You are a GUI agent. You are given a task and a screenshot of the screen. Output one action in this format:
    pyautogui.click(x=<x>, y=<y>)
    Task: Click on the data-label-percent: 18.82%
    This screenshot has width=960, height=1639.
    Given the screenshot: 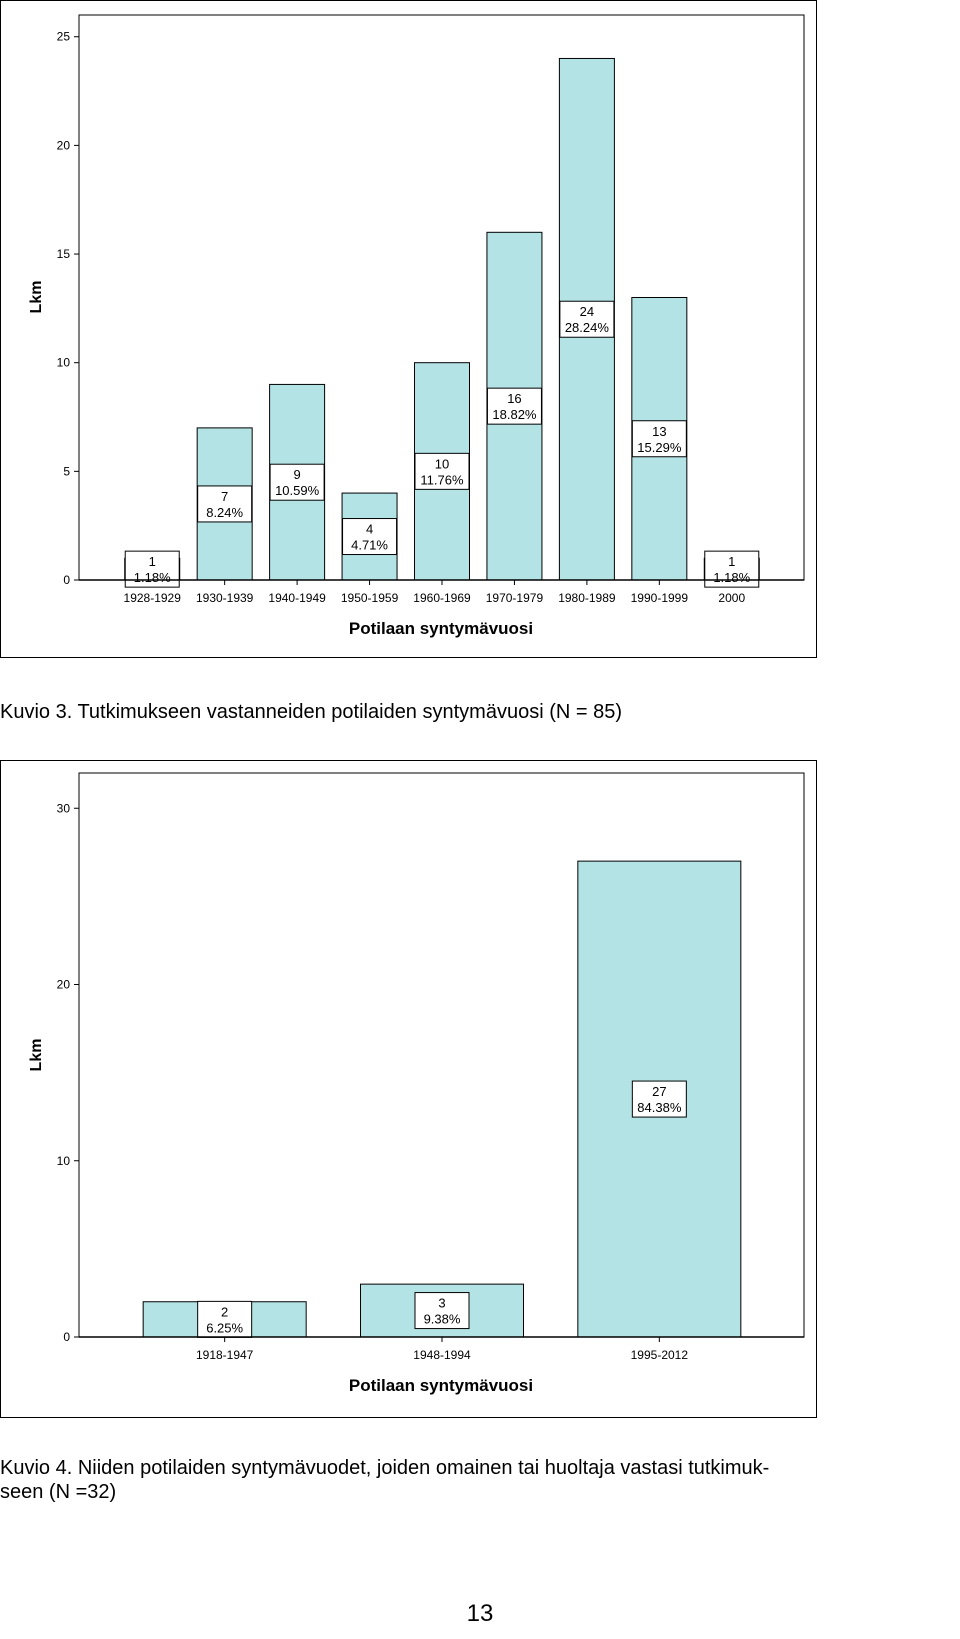 What is the action you would take?
    pyautogui.click(x=514, y=414)
    